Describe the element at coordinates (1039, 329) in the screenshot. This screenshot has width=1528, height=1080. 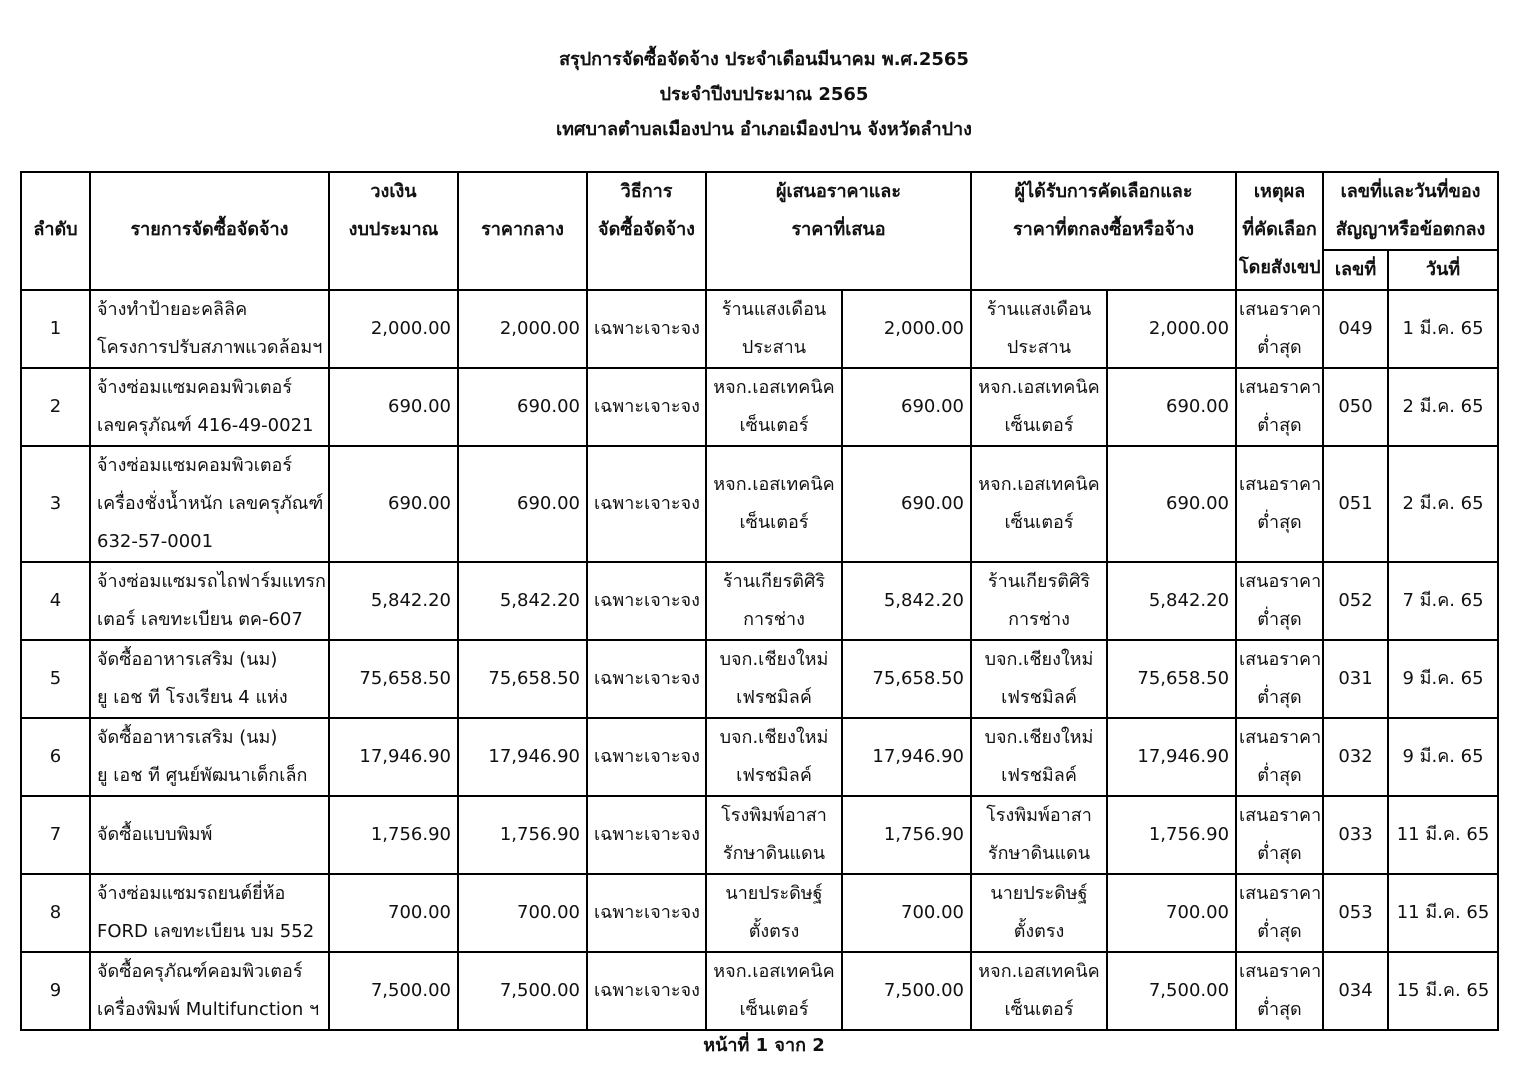
I see `cell-winner: ร้านแสงเดือน ประสาน` at that location.